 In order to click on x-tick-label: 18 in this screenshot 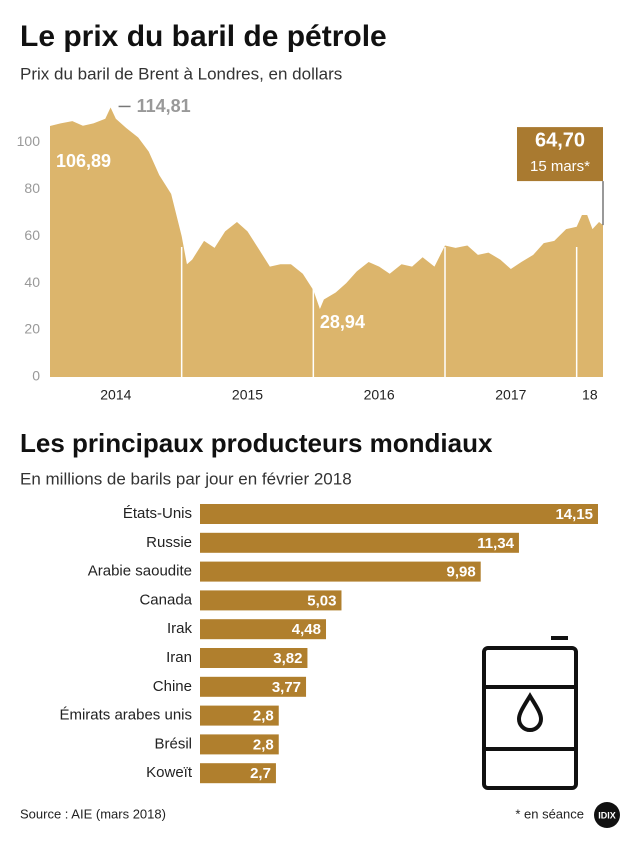, I will do `click(590, 395)`.